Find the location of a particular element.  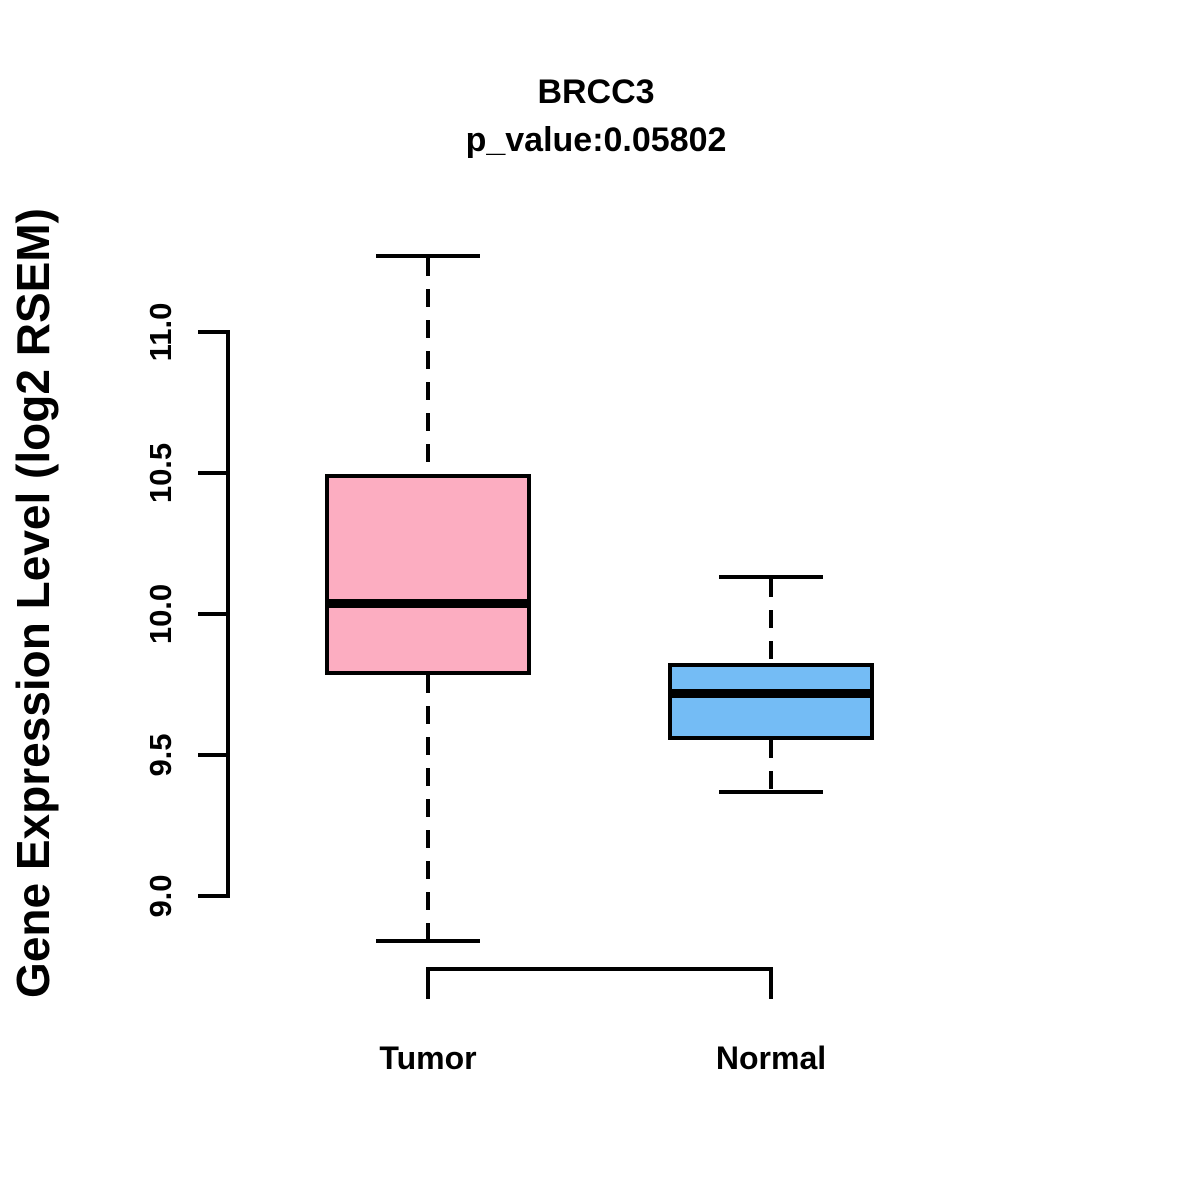

normal-lower-whisker-cap is located at coordinates (771, 792).